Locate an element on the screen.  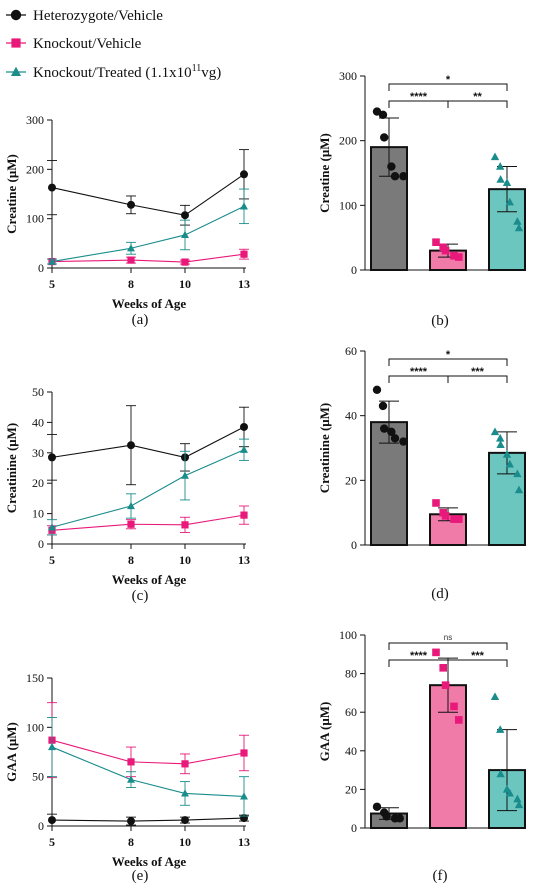
significance-bracket: * is located at coordinates (448, 82).